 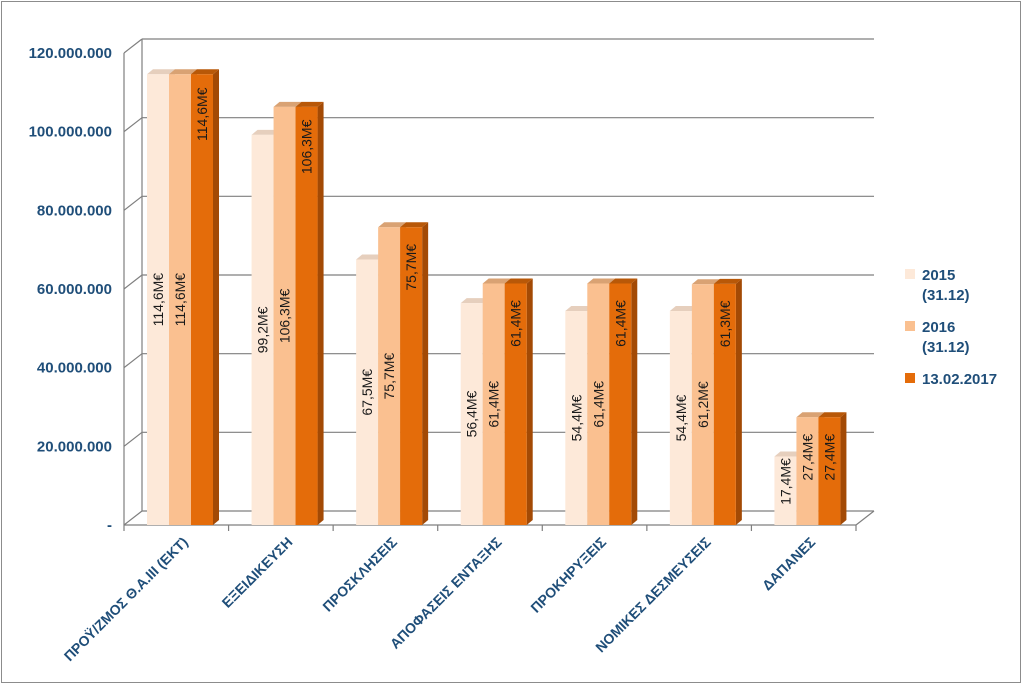 I want to click on y-tick-label: 100.000.000, so click(x=70, y=132).